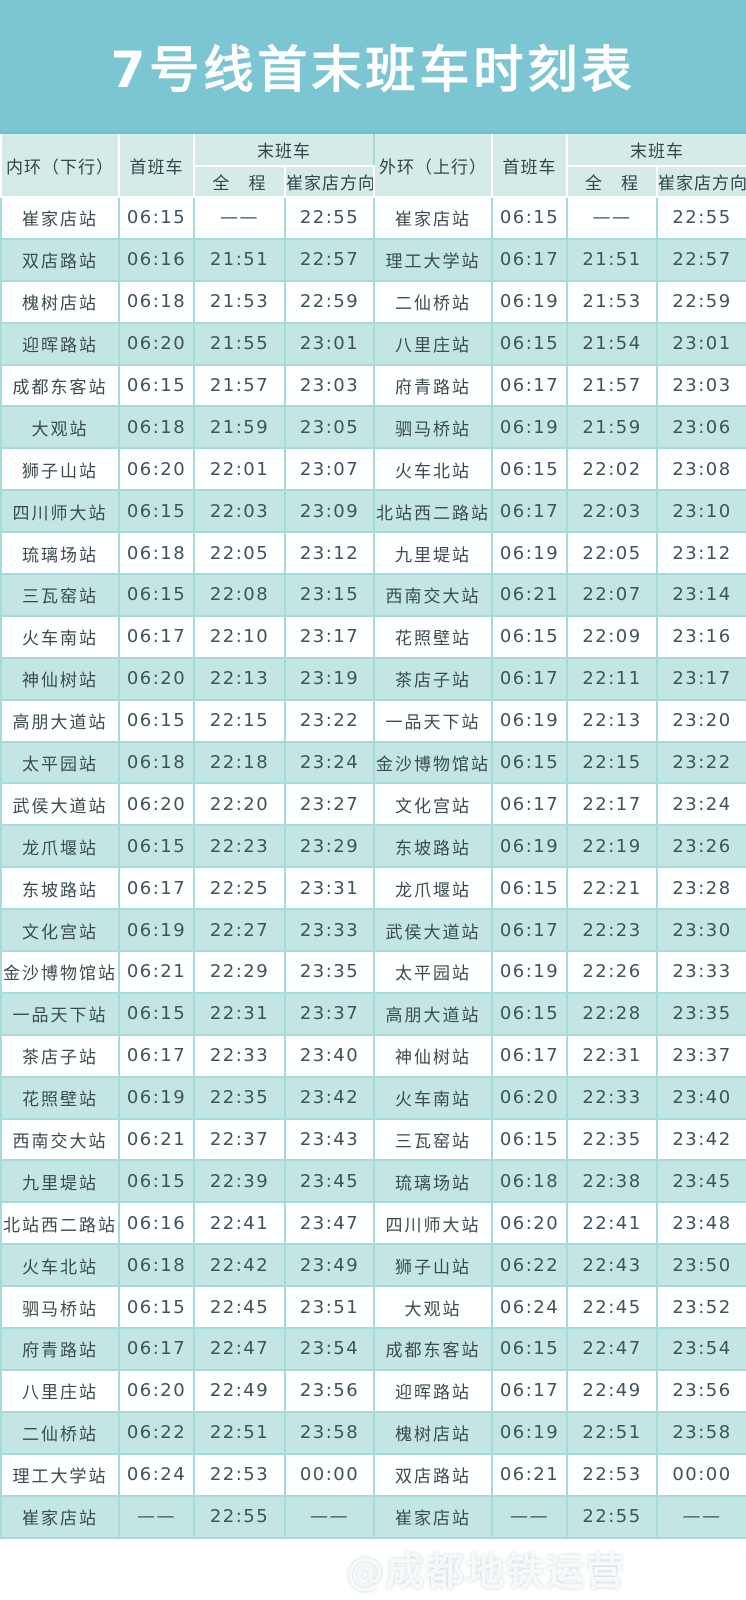 The height and width of the screenshot is (1600, 746). I want to click on table-row: 高朋大道站 06:15 22:15 23:22 一品天下站 06:19 22:13 23:20, so click(373, 720).